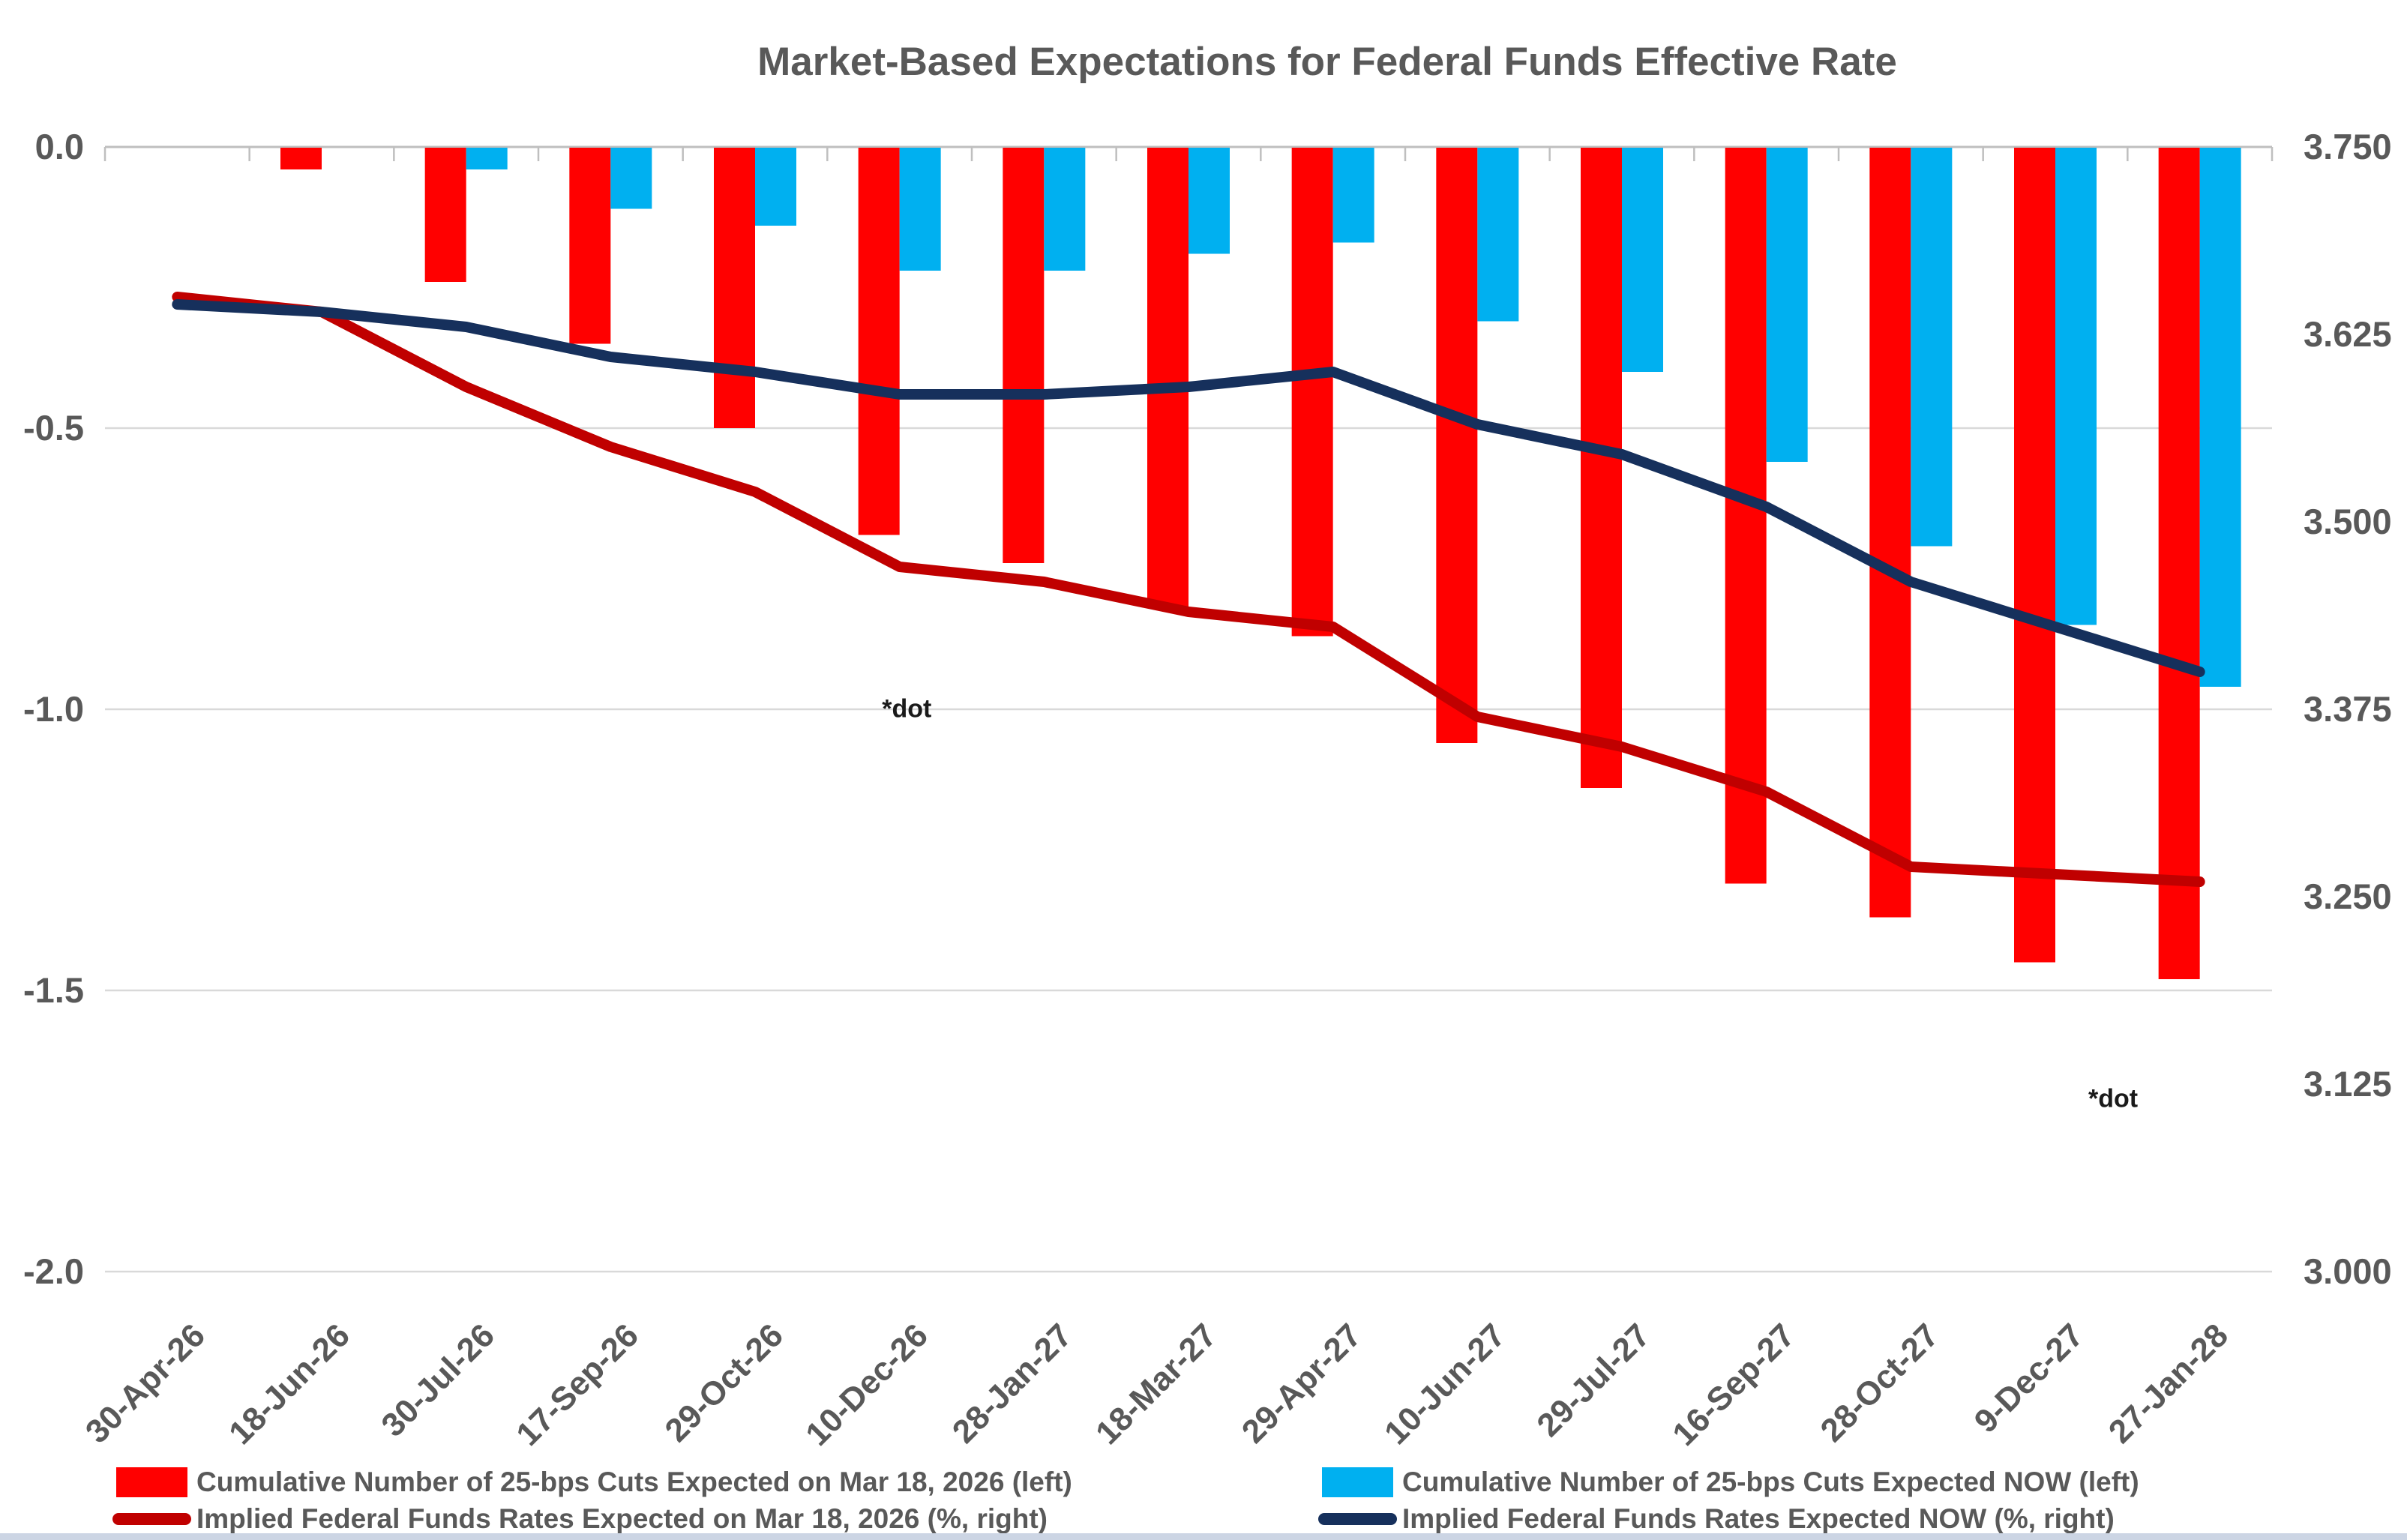  What do you see at coordinates (59, 146) in the screenshot?
I see `left-axis-tick-label: 0.0` at bounding box center [59, 146].